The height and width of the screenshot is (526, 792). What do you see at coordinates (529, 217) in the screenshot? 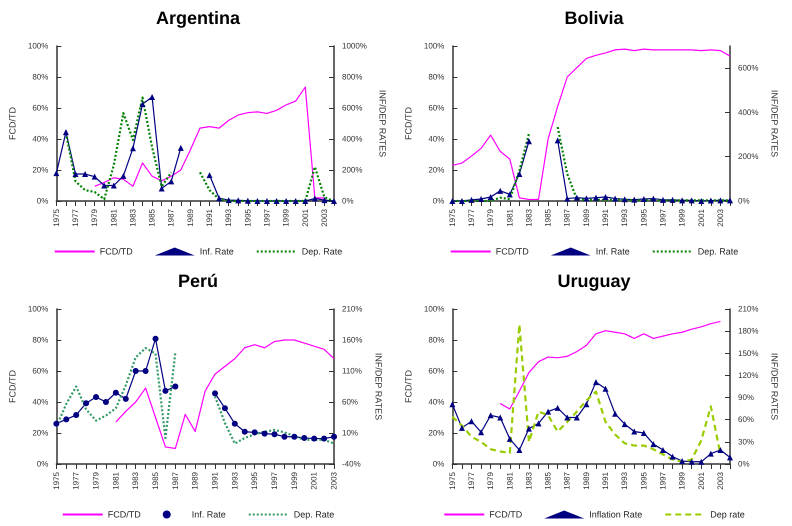
I see `x-tick-label: 1983` at bounding box center [529, 217].